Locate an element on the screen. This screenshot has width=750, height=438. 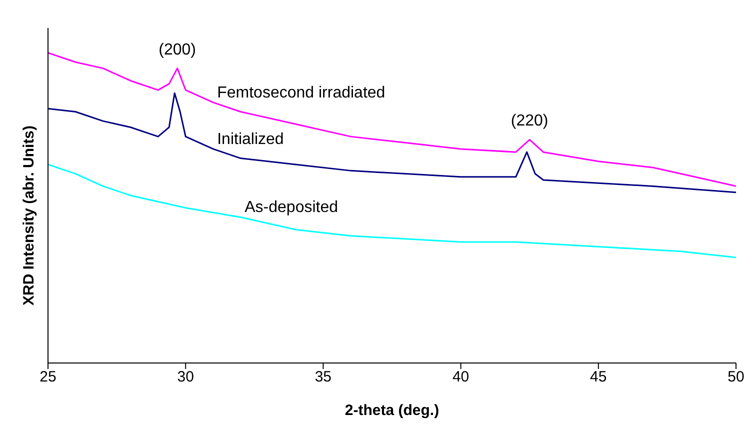
series-label: Femtosecond irradiated is located at coordinates (301, 93).